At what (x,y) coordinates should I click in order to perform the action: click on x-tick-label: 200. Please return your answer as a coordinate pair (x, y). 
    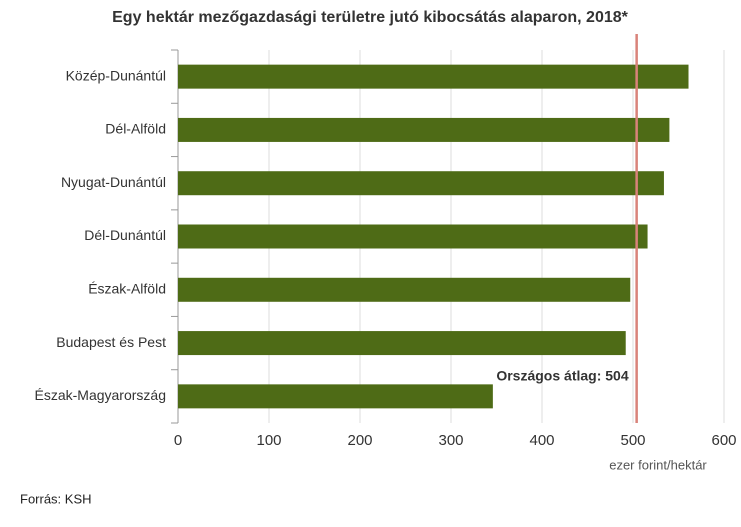
    Looking at the image, I should click on (359, 440).